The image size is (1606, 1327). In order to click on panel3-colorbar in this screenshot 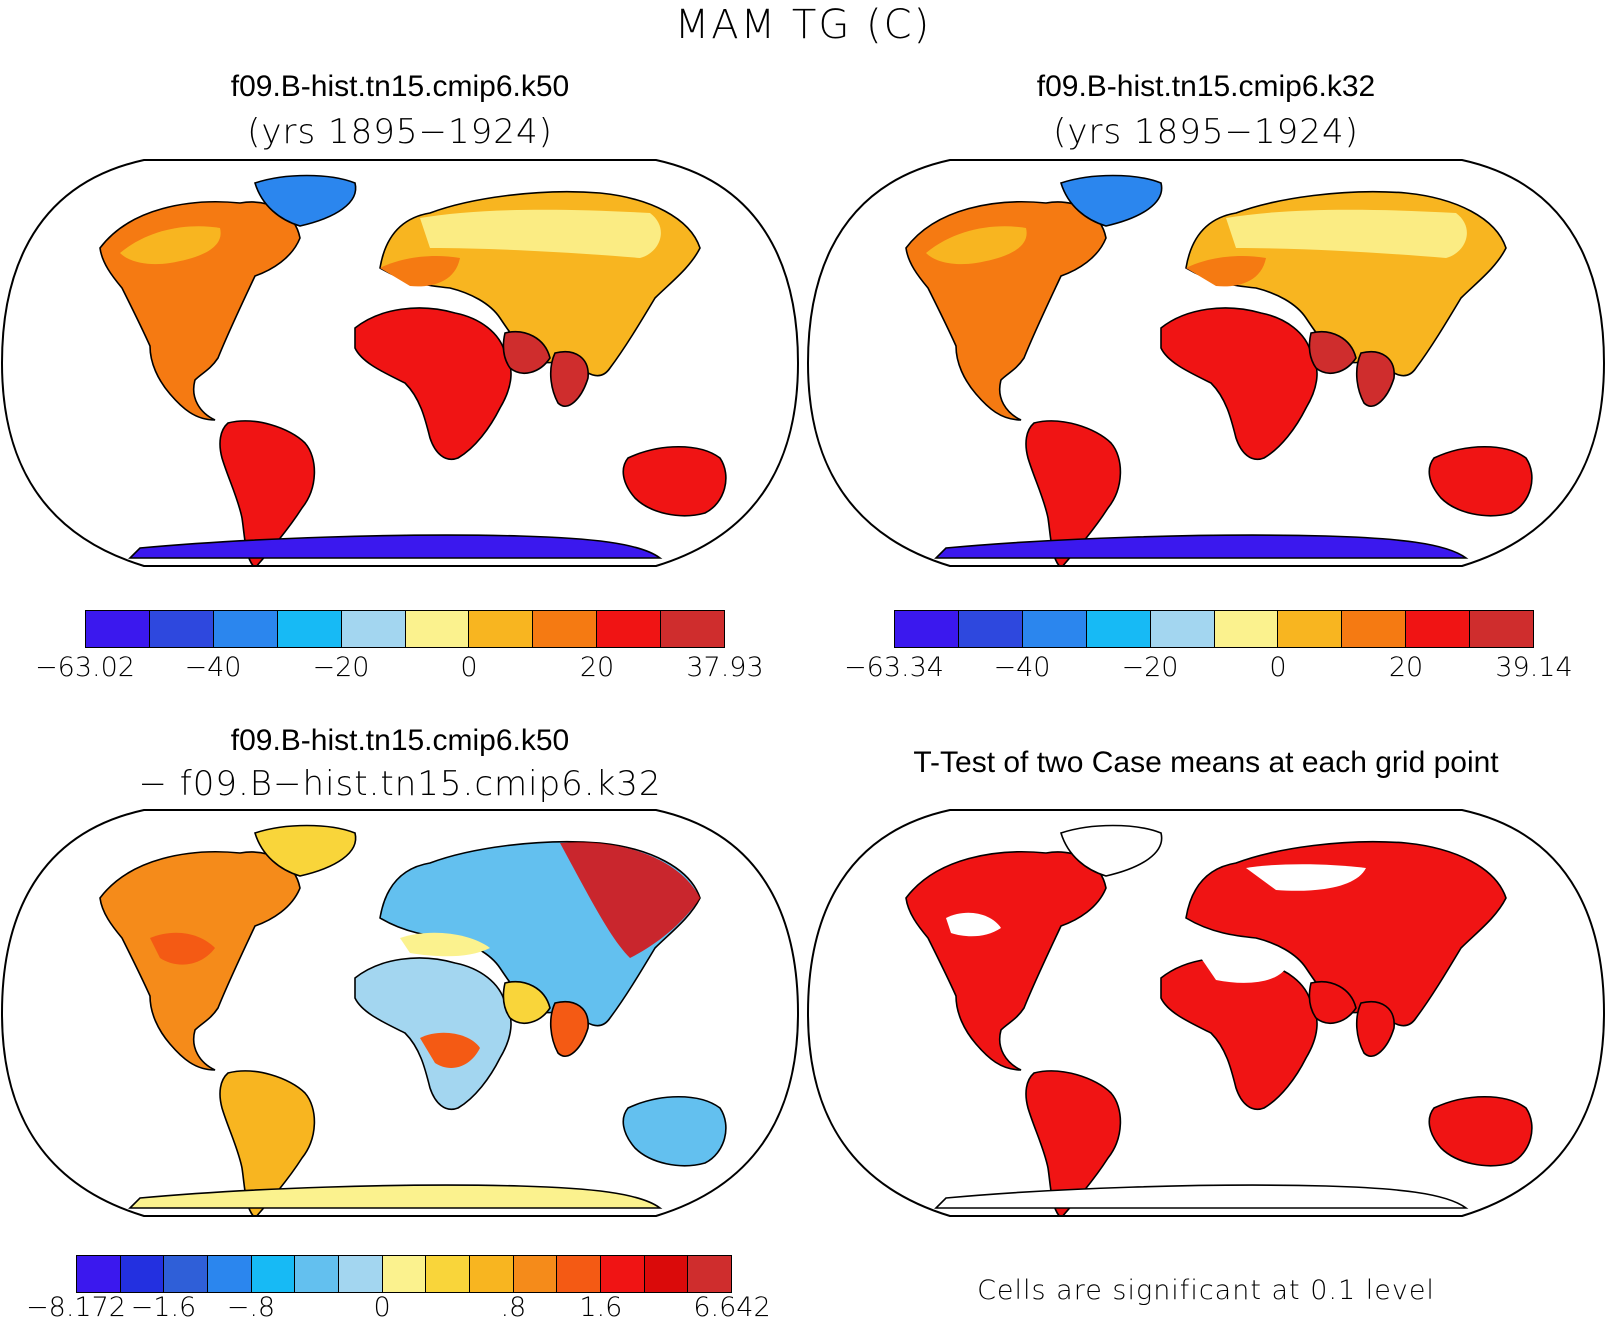, I will do `click(404, 1274)`.